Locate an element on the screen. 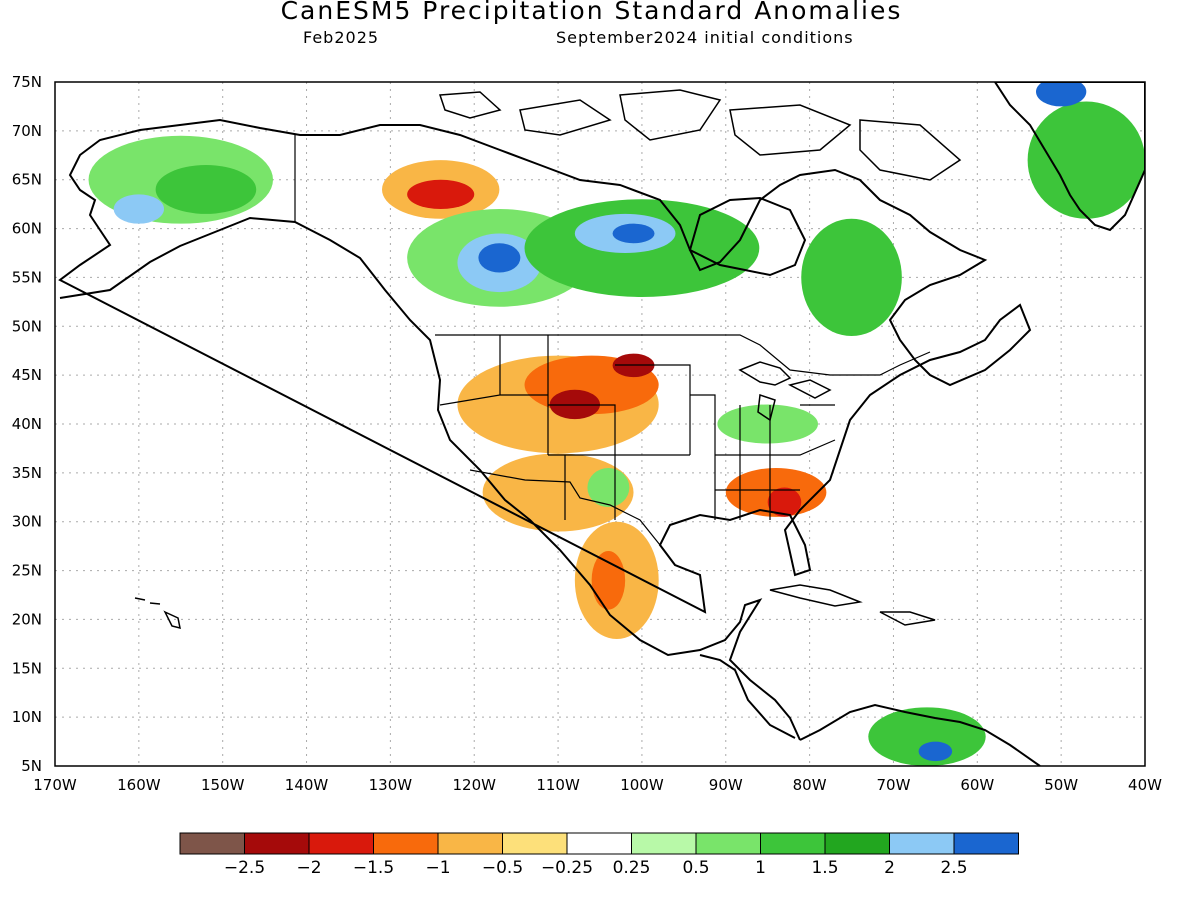 This screenshot has width=1200, height=900. anomaly-region-yukon-dry-core is located at coordinates (441, 194).